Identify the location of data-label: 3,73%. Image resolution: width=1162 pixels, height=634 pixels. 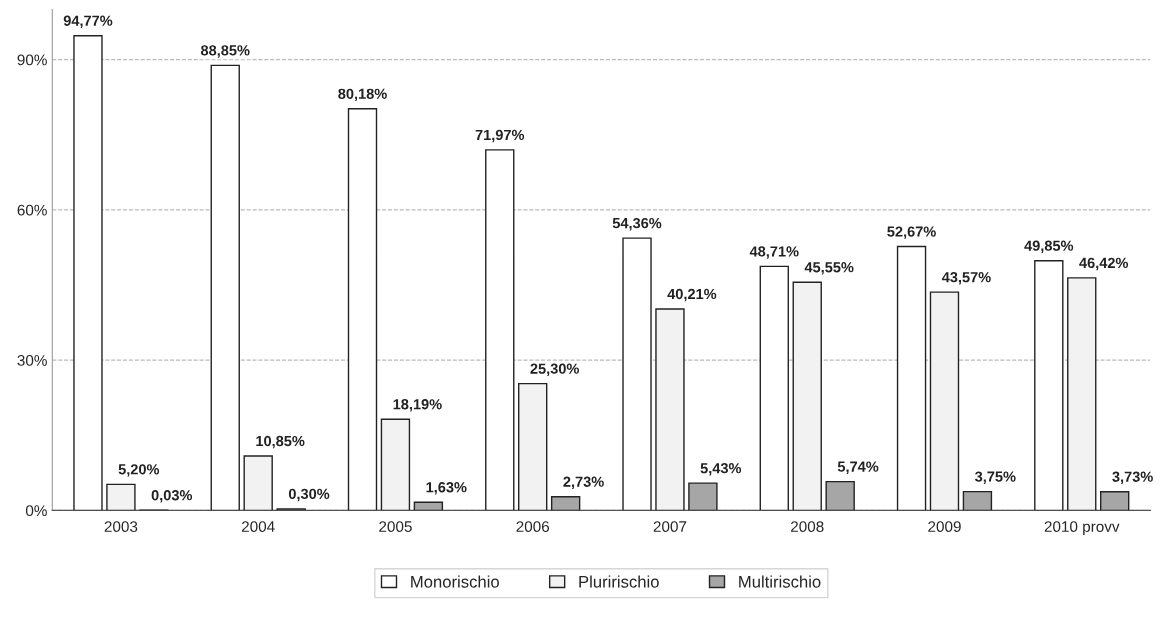
(1132, 477).